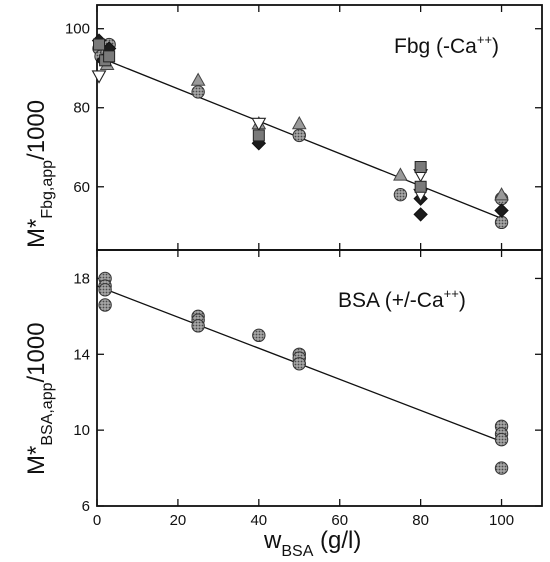 The image size is (550, 562). I want to click on x-axis-label: wBSA (g/l), so click(312, 543).